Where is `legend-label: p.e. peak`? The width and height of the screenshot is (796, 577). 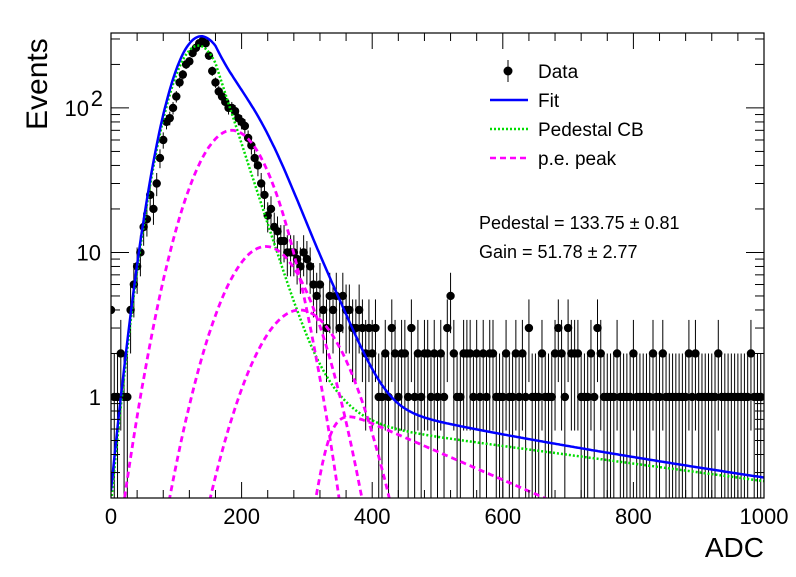 legend-label: p.e. peak is located at coordinates (577, 159).